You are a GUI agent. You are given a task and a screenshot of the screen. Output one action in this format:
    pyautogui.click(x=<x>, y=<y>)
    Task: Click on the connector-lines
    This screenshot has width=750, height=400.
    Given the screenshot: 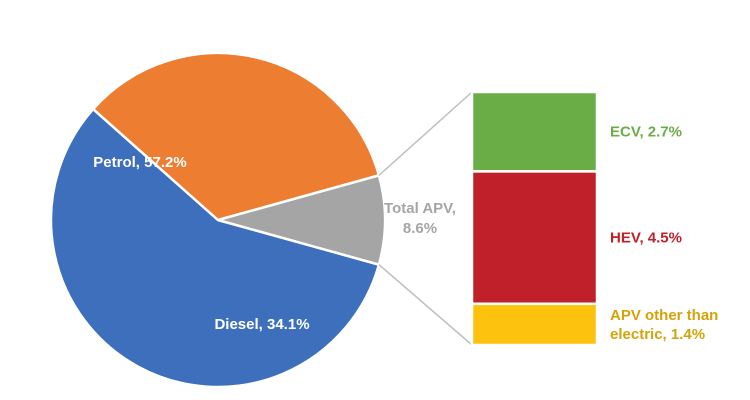 What is the action you would take?
    pyautogui.click(x=425, y=218)
    